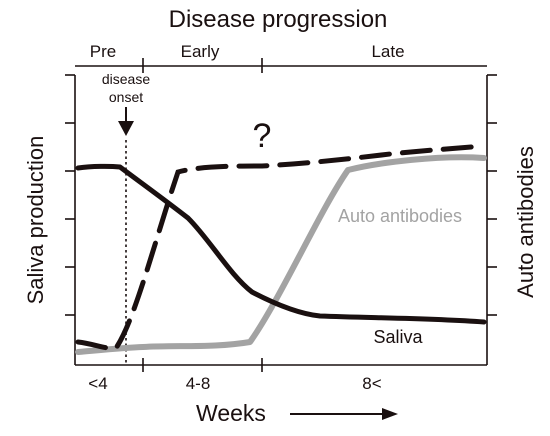  Describe the element at coordinates (390, 414) in the screenshot. I see `weeks-arrowhead` at that location.